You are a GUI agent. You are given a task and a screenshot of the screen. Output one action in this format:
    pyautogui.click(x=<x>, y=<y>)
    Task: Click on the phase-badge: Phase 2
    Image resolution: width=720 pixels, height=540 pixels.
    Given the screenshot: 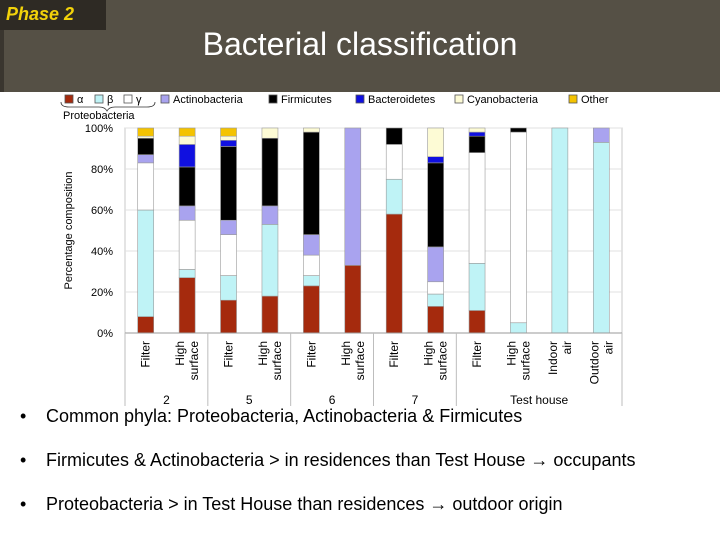 What is the action you would take?
    pyautogui.click(x=53, y=15)
    